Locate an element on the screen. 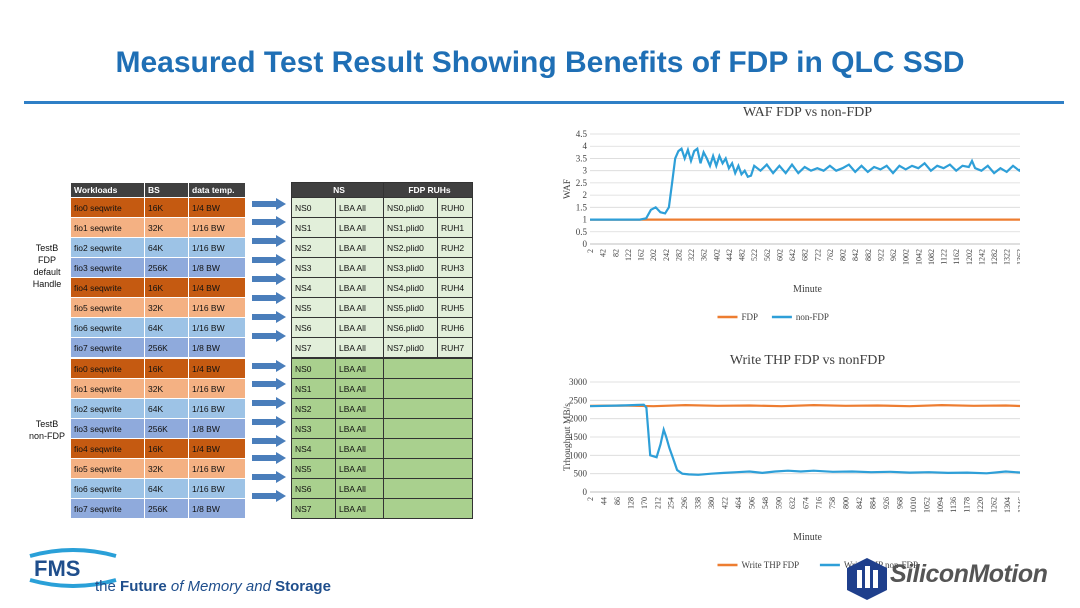 The image size is (1080, 608). x-tick-label: 922 is located at coordinates (880, 255).